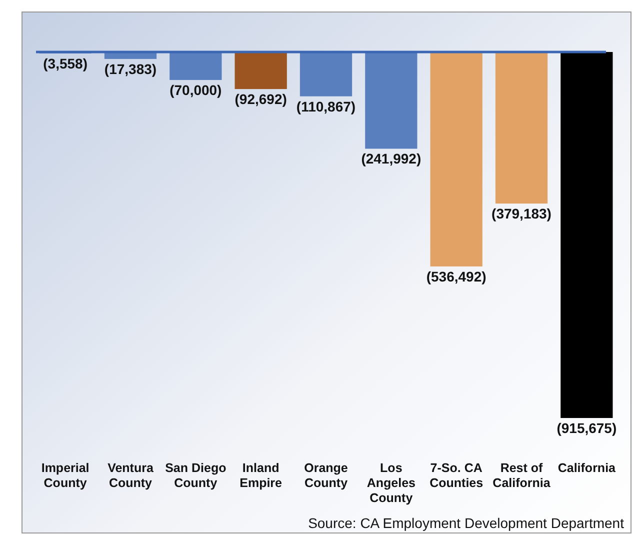 The width and height of the screenshot is (633, 535). I want to click on data-label: (110,867), so click(326, 106).